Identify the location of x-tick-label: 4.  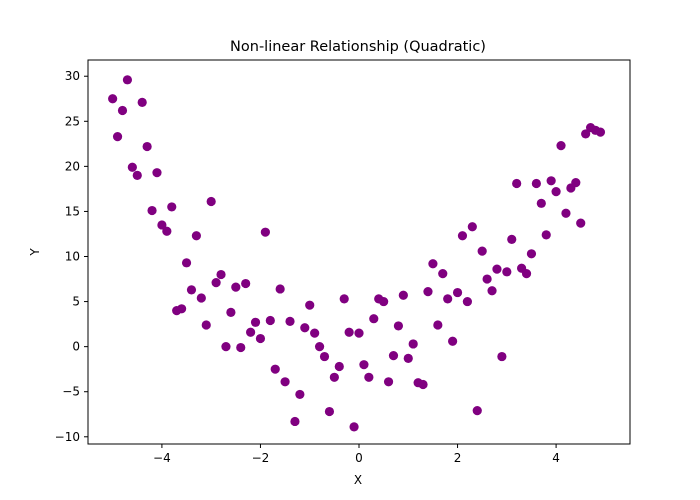
(556, 458).